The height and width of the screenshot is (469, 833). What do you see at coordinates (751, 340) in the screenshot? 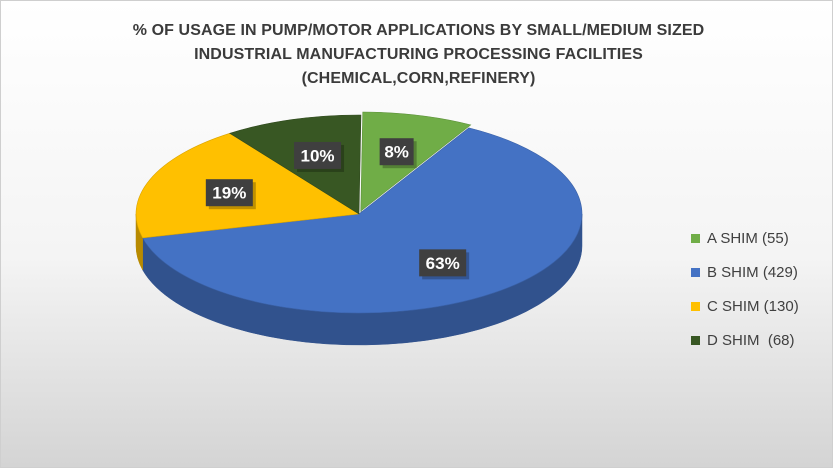
I see `legend-label-4: D SHIM (68)` at bounding box center [751, 340].